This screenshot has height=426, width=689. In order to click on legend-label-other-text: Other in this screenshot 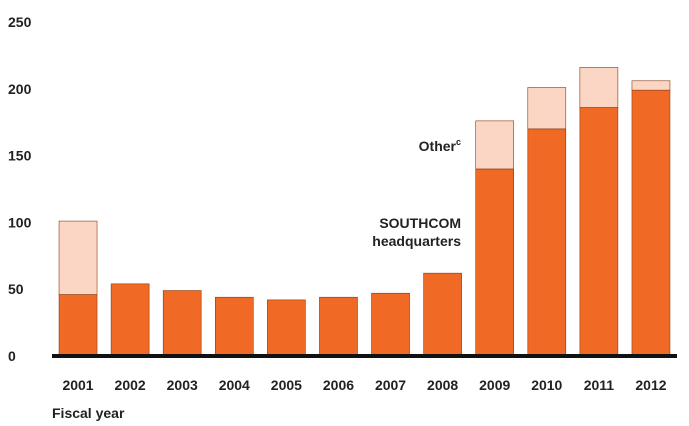, I will do `click(438, 146)`.